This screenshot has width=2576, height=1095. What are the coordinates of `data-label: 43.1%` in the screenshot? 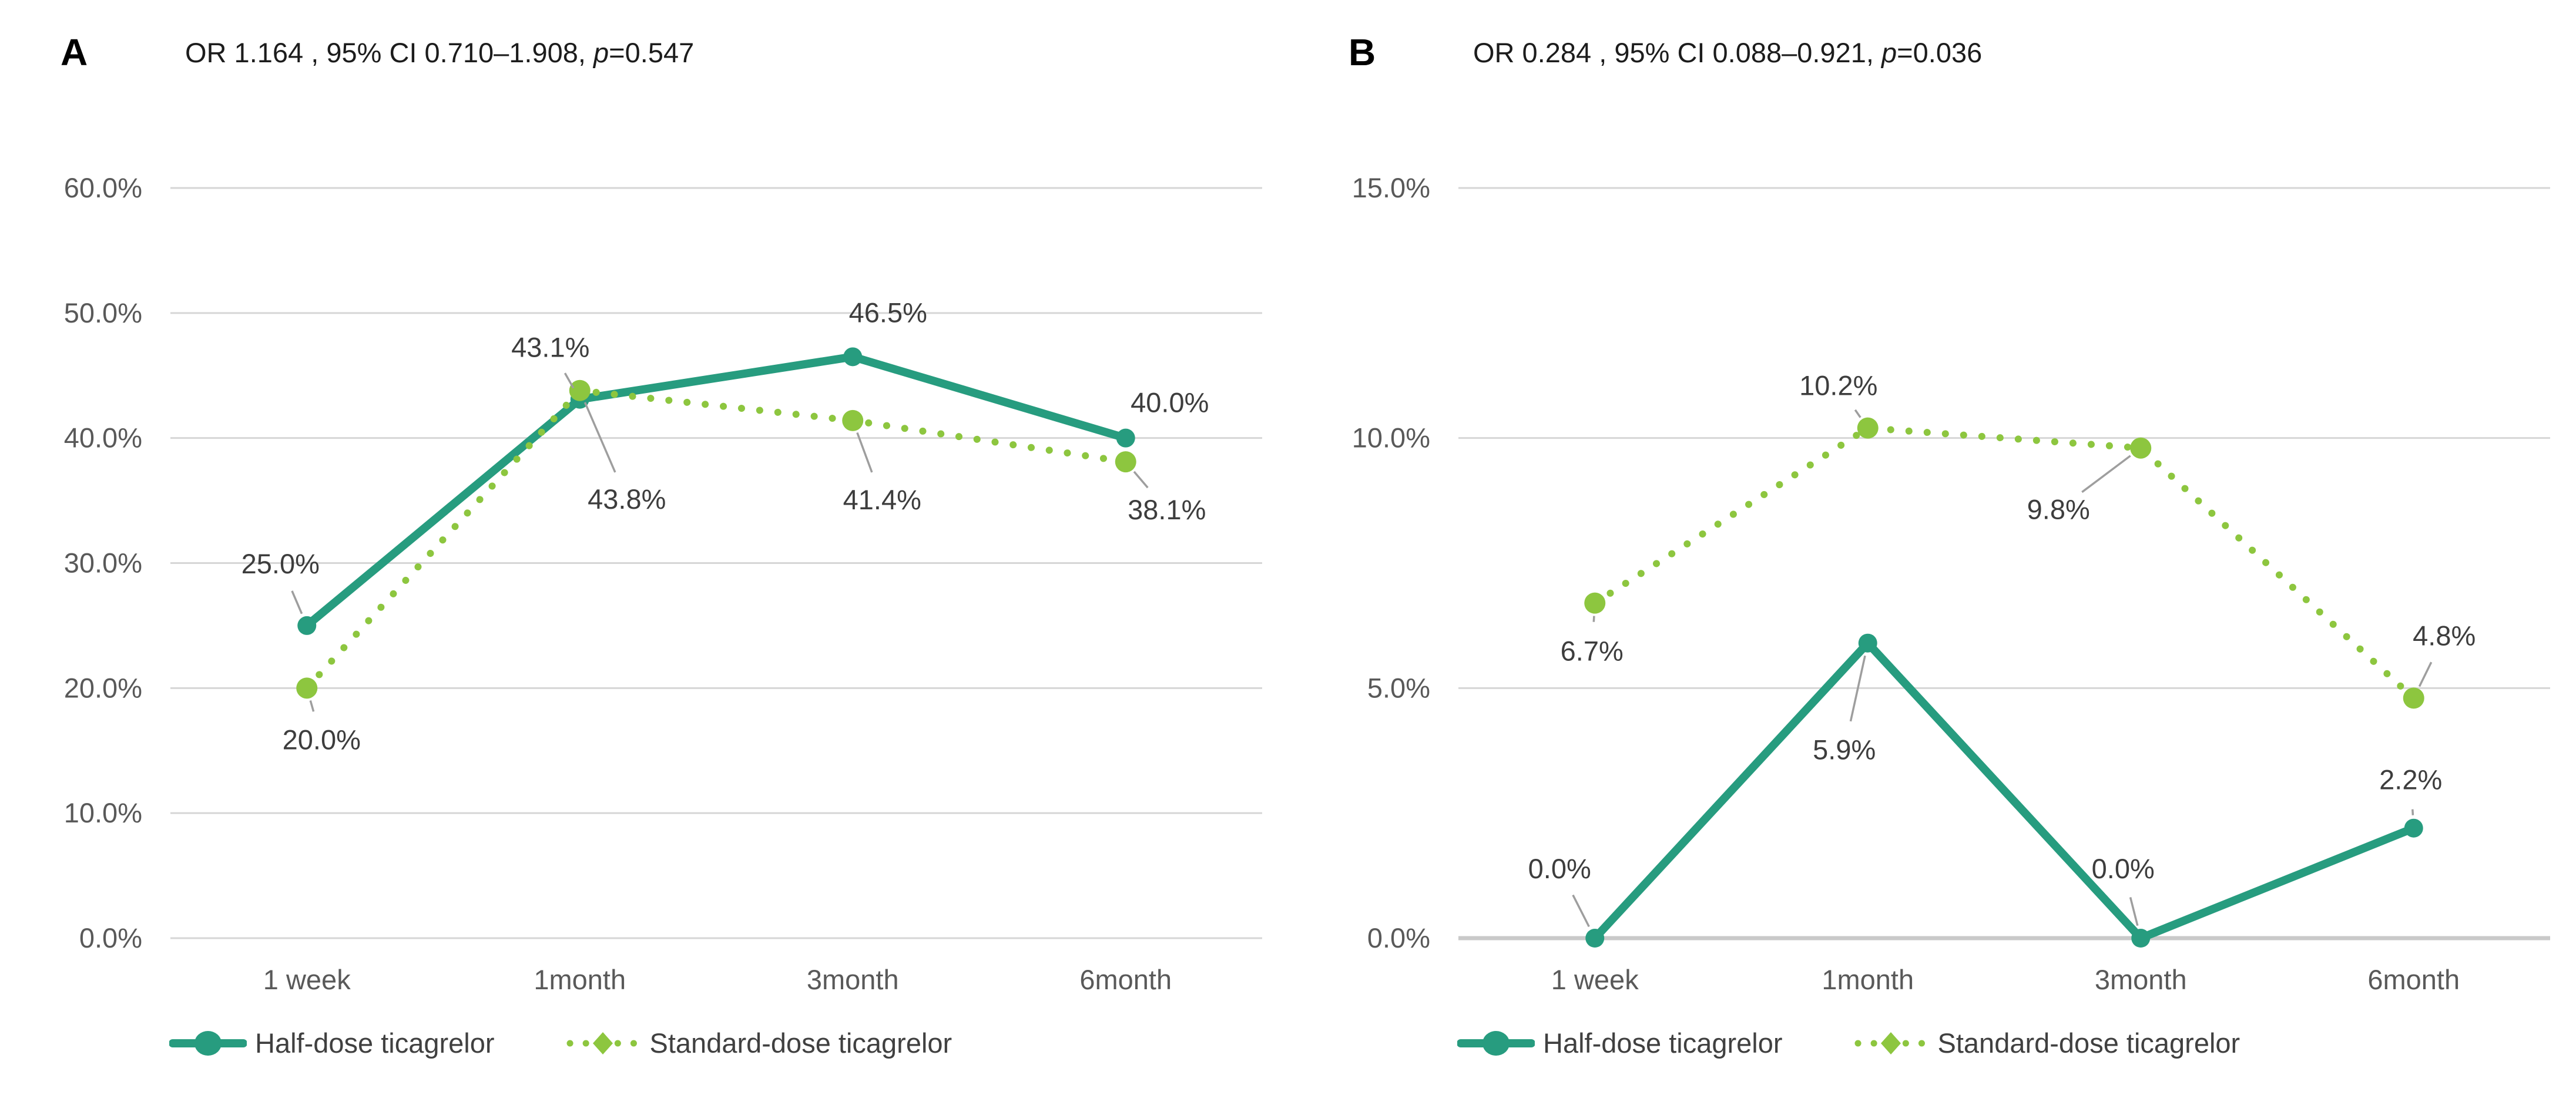 It's located at (550, 347).